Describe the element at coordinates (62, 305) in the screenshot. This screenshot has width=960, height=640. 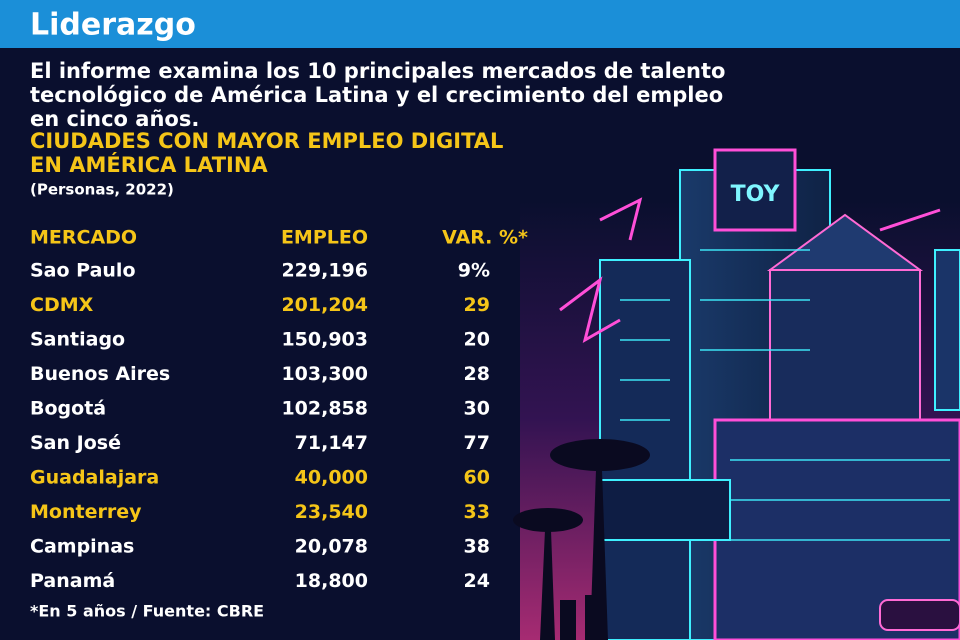
I see `table-cell: CDMX` at that location.